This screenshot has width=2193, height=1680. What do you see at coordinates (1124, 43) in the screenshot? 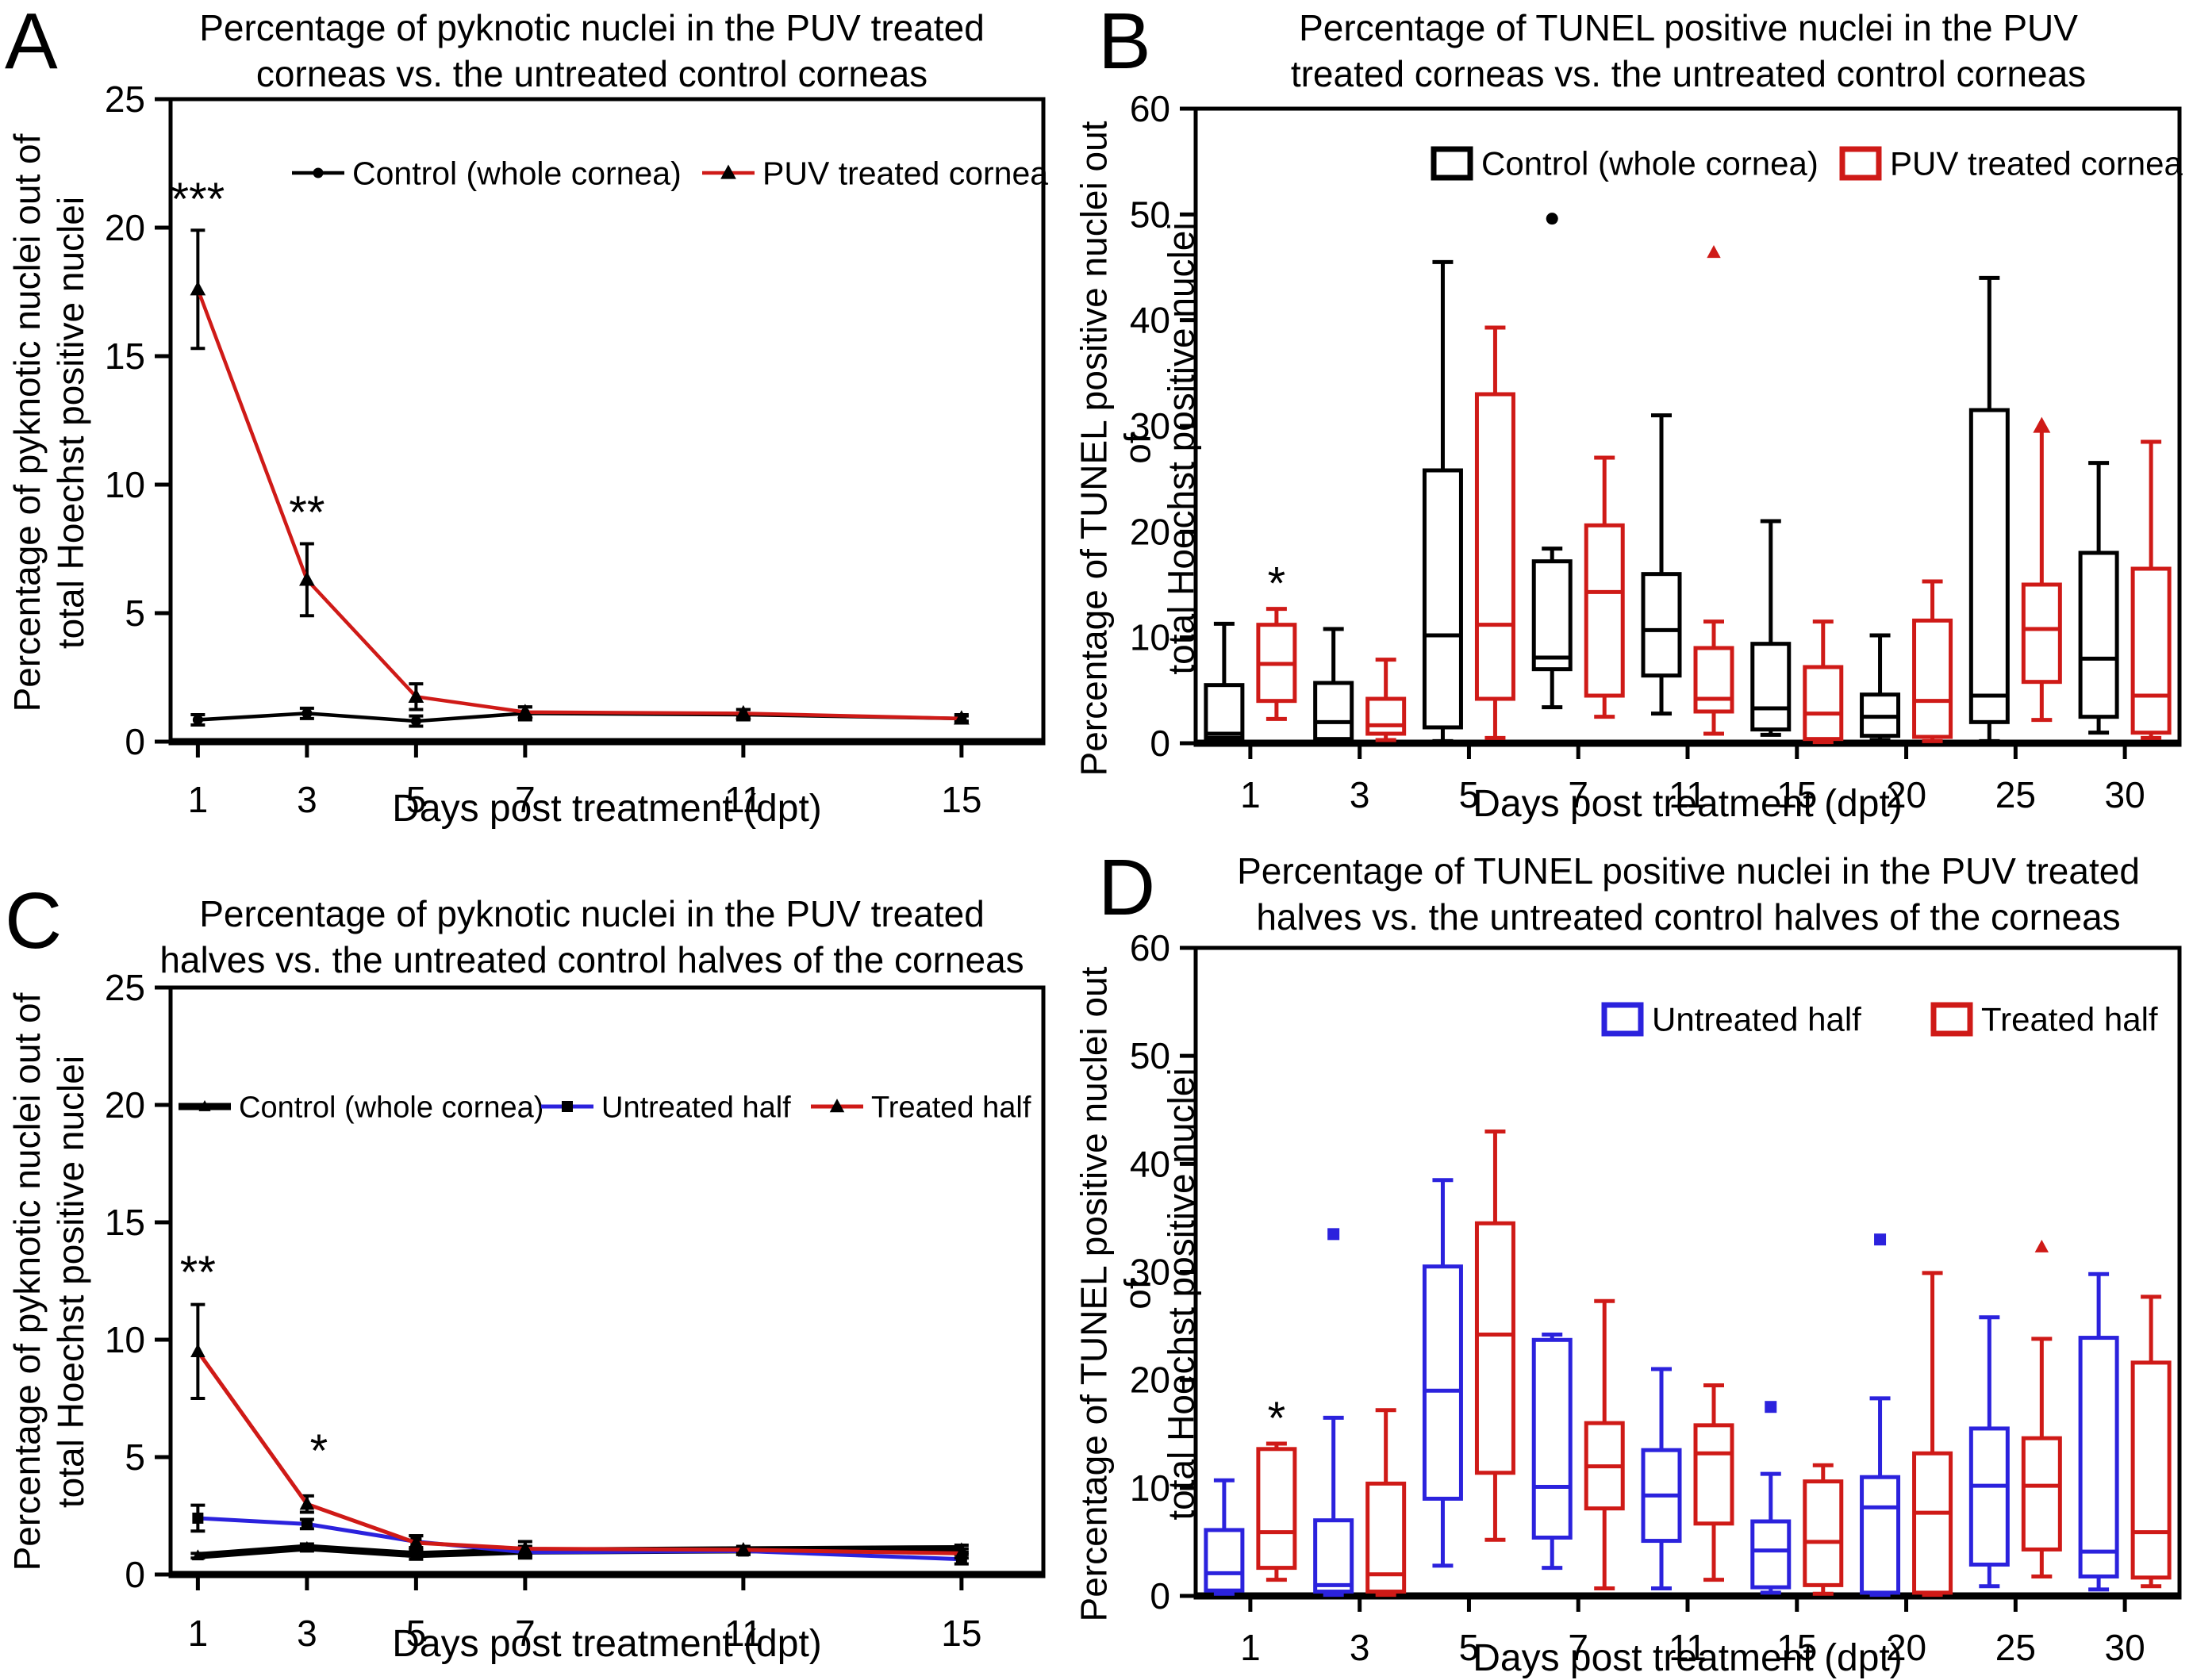
I see `panel-b-letter: B` at bounding box center [1124, 43].